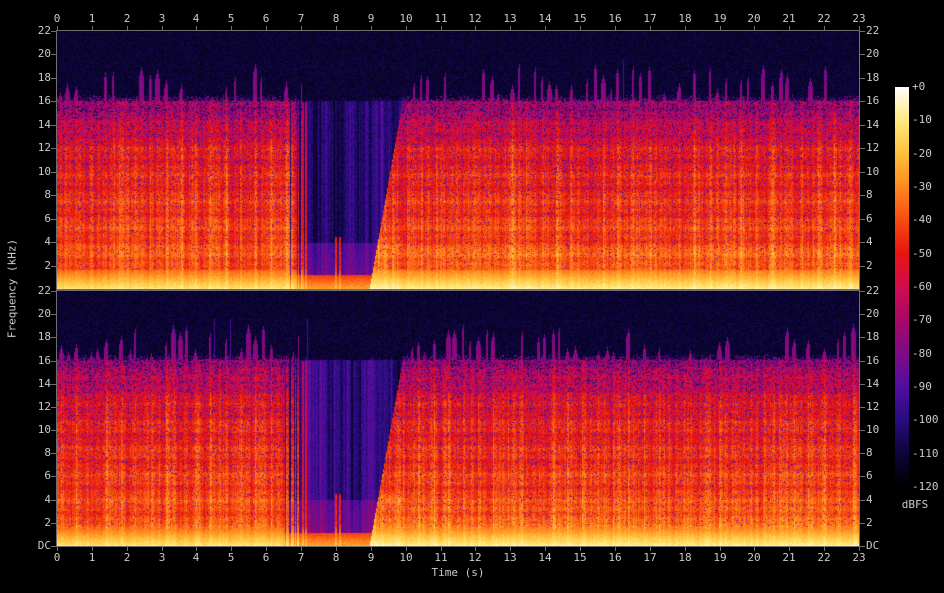 The image size is (944, 593). Describe the element at coordinates (580, 557) in the screenshot. I see `time-tick-label-bottom: 15` at that location.